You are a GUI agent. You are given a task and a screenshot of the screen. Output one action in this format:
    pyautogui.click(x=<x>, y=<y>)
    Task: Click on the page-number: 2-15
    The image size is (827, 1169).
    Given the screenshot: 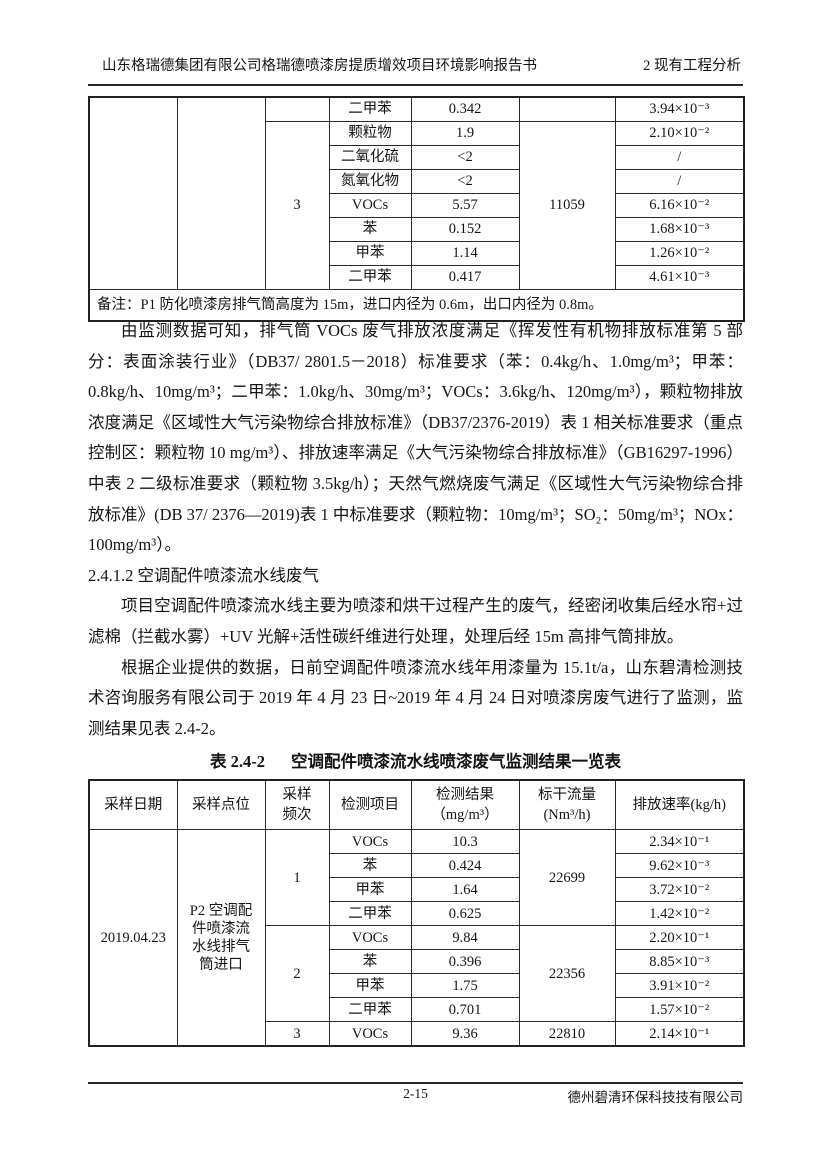 What is the action you would take?
    pyautogui.click(x=415, y=1093)
    